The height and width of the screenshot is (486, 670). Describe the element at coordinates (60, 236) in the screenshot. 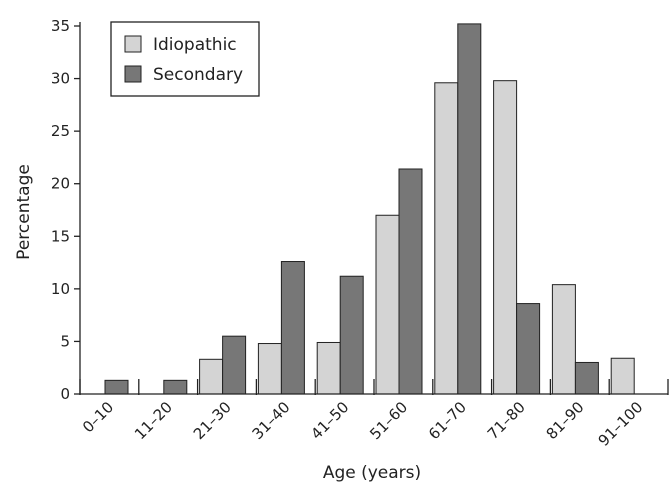

I see `y-tick-label: 15` at that location.